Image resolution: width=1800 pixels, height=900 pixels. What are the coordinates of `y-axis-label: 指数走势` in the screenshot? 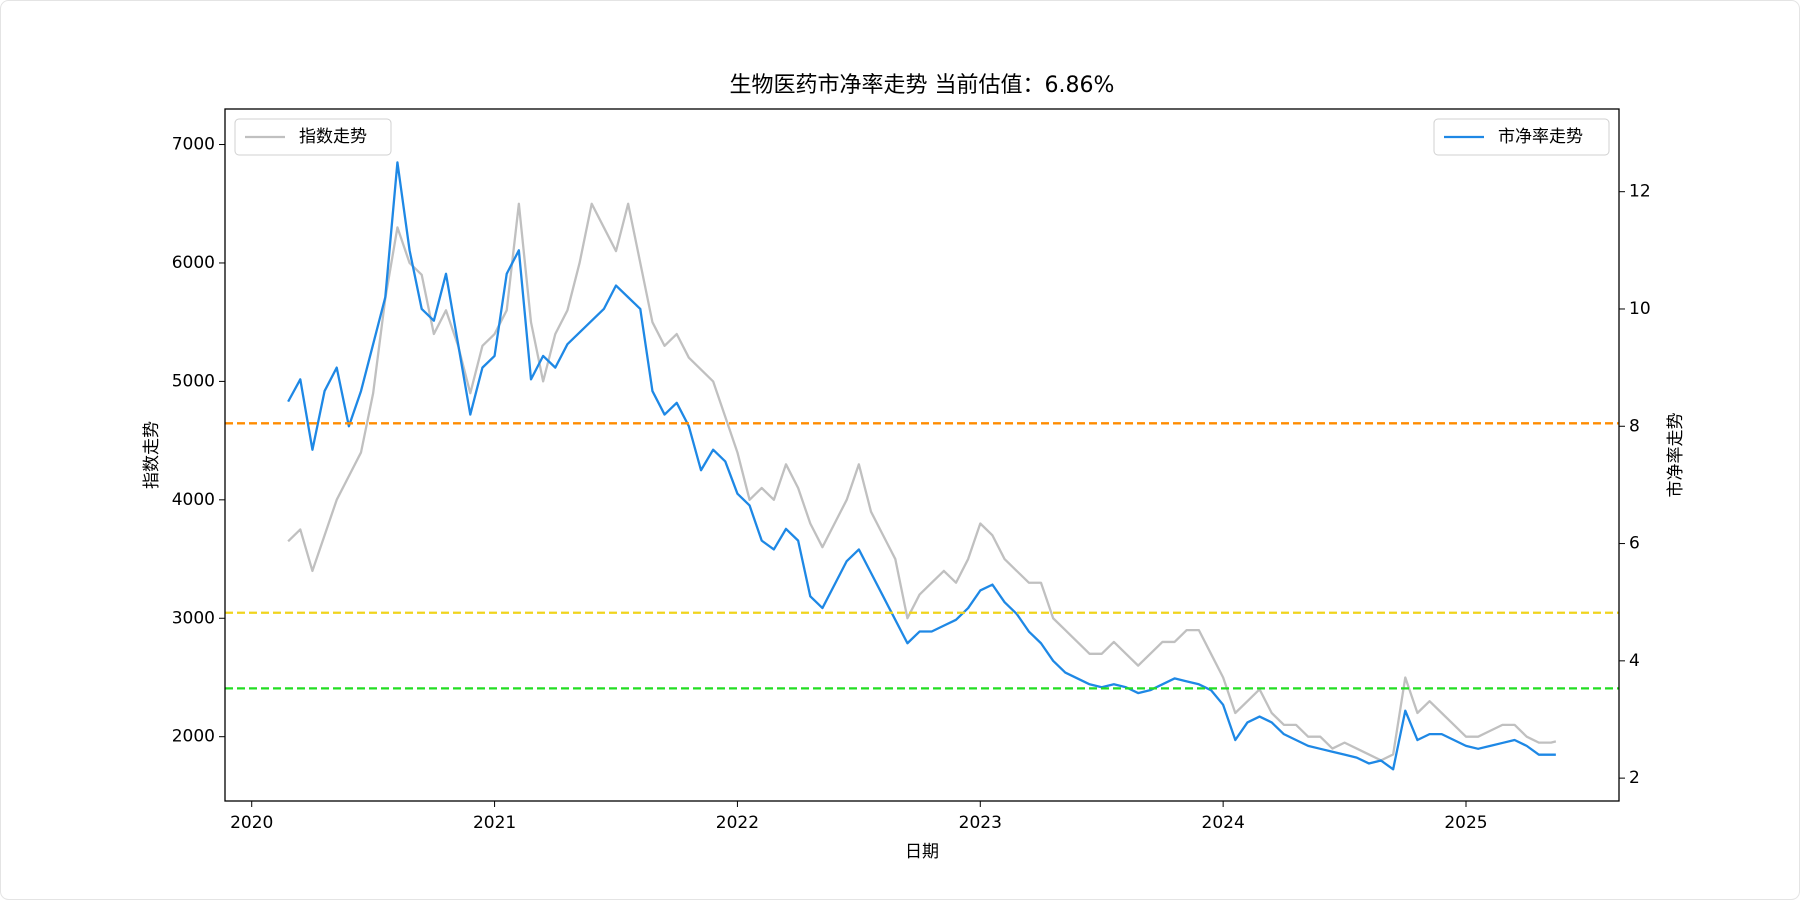 It's located at (152, 455).